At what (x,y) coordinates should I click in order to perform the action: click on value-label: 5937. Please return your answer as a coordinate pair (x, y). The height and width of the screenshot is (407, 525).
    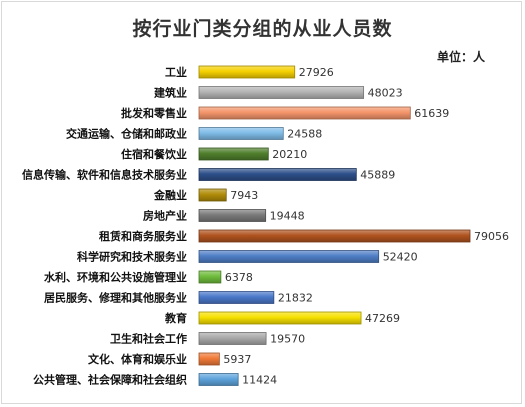
    Looking at the image, I should click on (237, 359).